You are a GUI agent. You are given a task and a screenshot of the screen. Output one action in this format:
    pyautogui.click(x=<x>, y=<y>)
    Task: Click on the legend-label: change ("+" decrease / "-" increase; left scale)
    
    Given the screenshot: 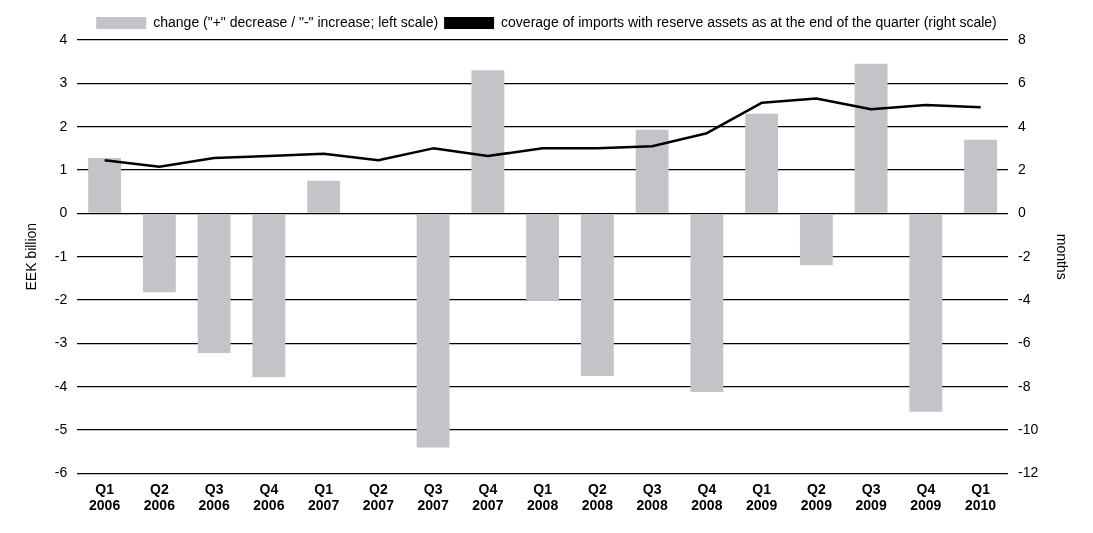 What is the action you would take?
    pyautogui.click(x=296, y=21)
    